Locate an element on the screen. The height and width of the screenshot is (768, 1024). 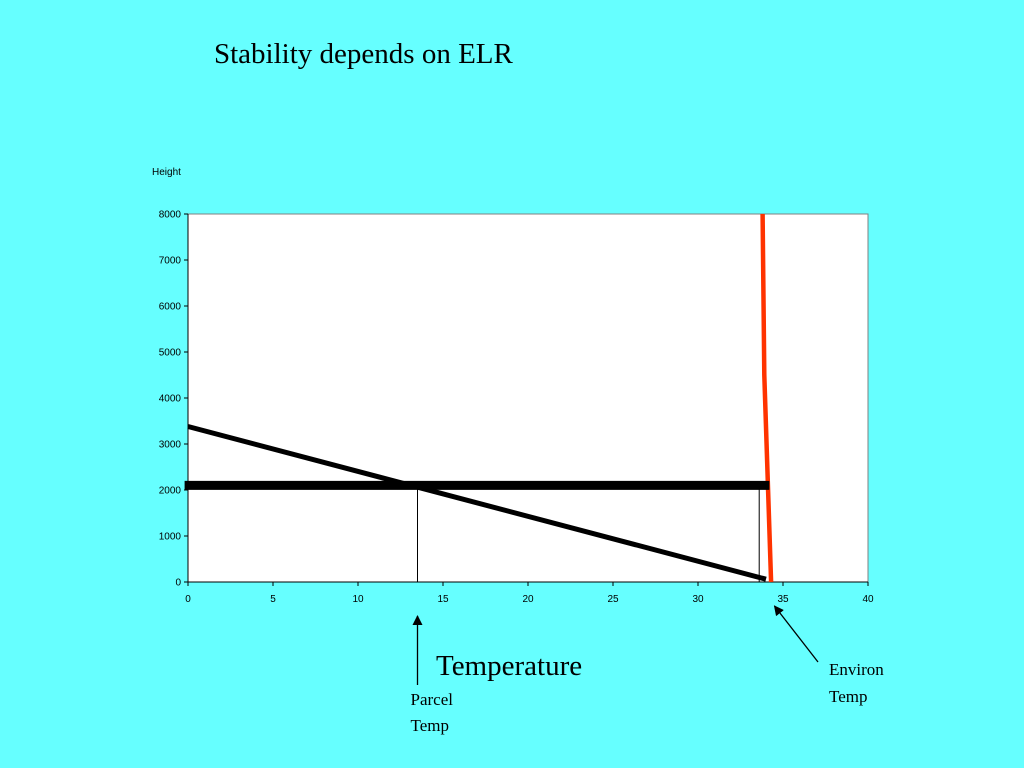
x-tick-label: 35 is located at coordinates (783, 599).